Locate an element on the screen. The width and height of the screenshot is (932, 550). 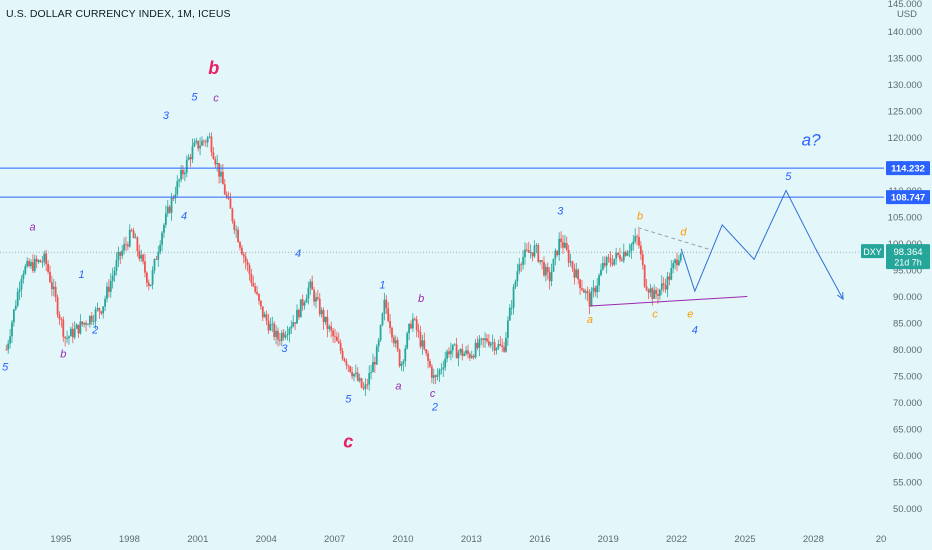
wave-label: d is located at coordinates (683, 233).